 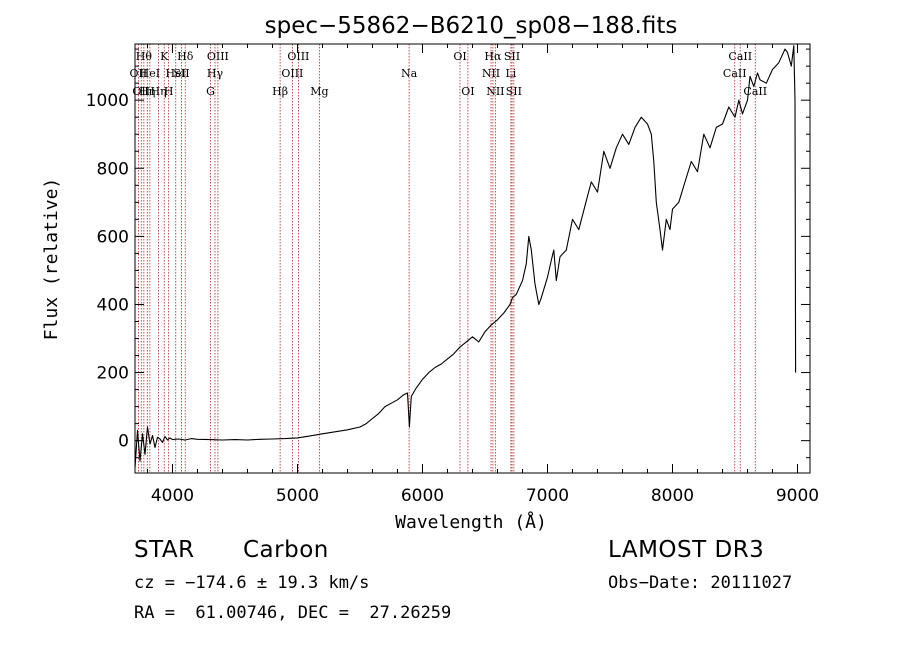 What do you see at coordinates (286, 550) in the screenshot?
I see `object-subclass: Carbon` at bounding box center [286, 550].